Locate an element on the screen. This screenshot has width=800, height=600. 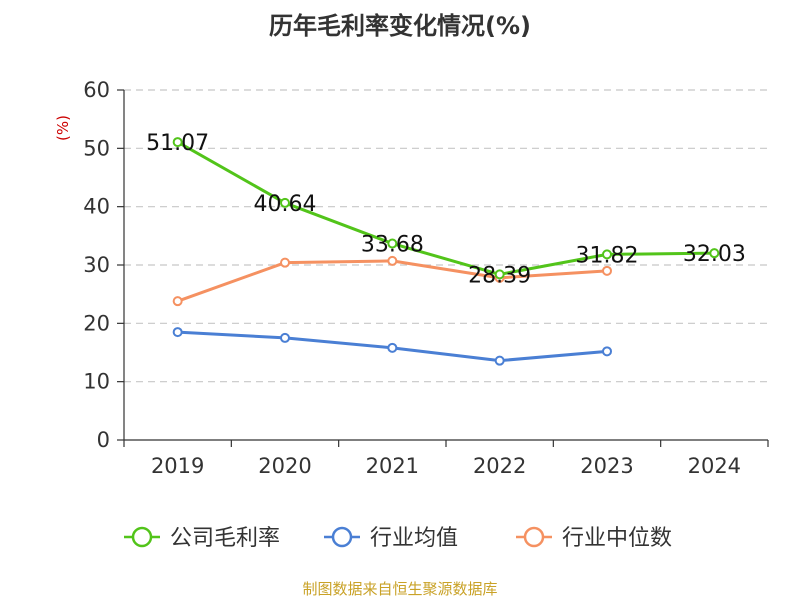
y-axis-label: (%) is located at coordinates (63, 128).